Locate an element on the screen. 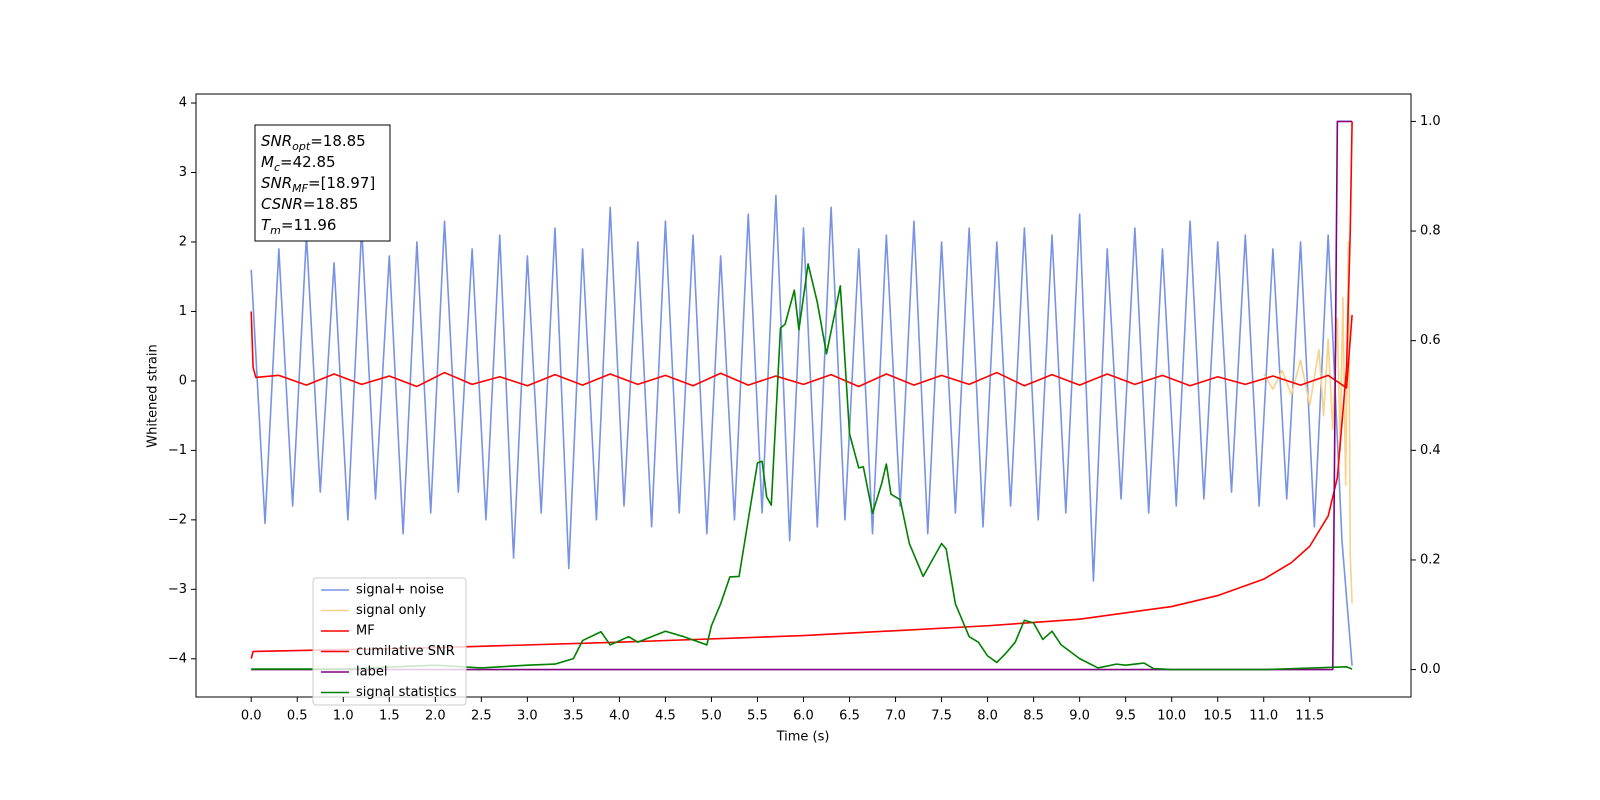 This screenshot has width=1600, height=800. annotation-line: CSNR=18.85 is located at coordinates (309, 204).